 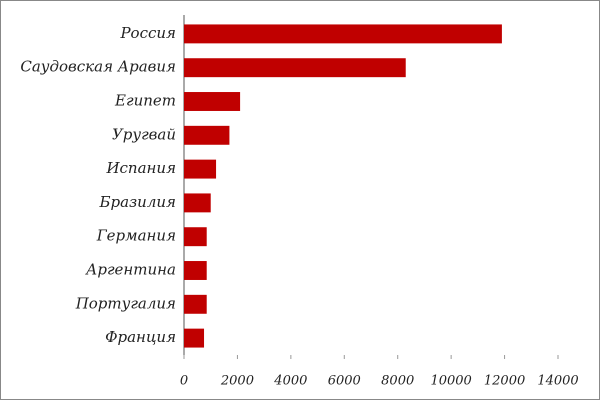 I want to click on y-tick-label: Германия, so click(x=136, y=236).